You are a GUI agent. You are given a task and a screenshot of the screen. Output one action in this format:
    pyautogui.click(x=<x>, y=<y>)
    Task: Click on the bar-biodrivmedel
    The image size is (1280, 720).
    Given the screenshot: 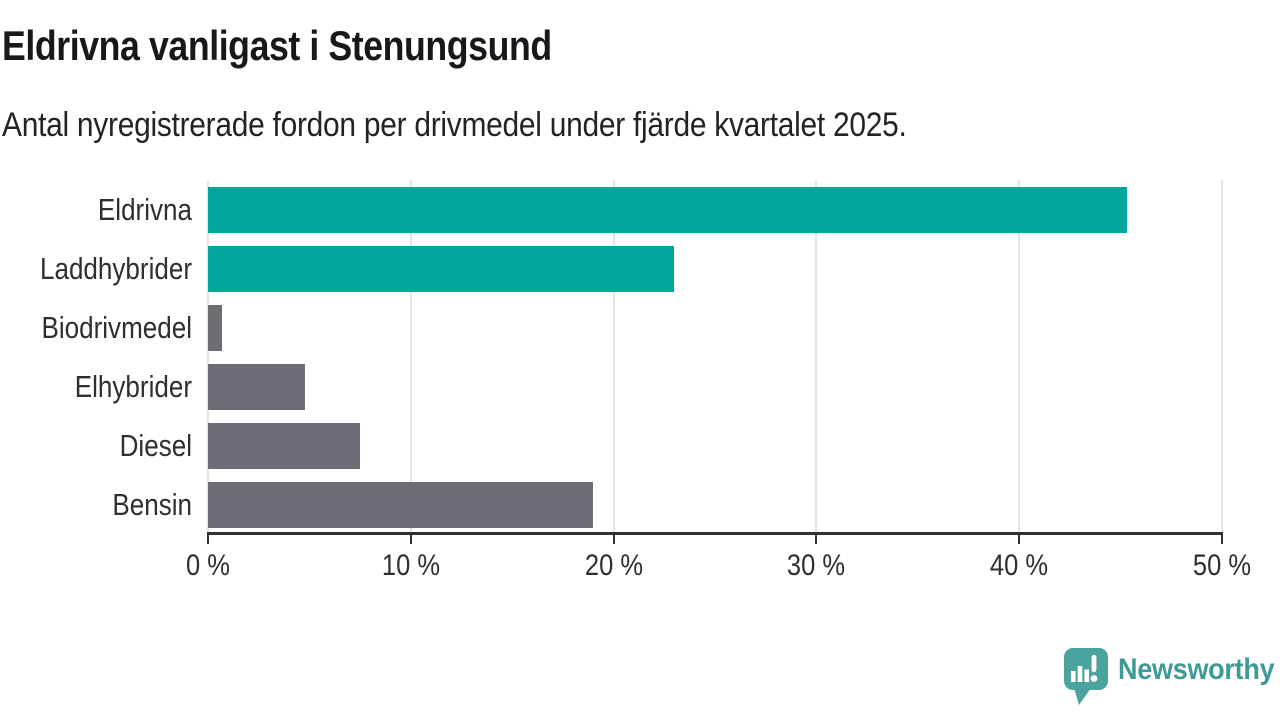 What is the action you would take?
    pyautogui.click(x=215, y=328)
    